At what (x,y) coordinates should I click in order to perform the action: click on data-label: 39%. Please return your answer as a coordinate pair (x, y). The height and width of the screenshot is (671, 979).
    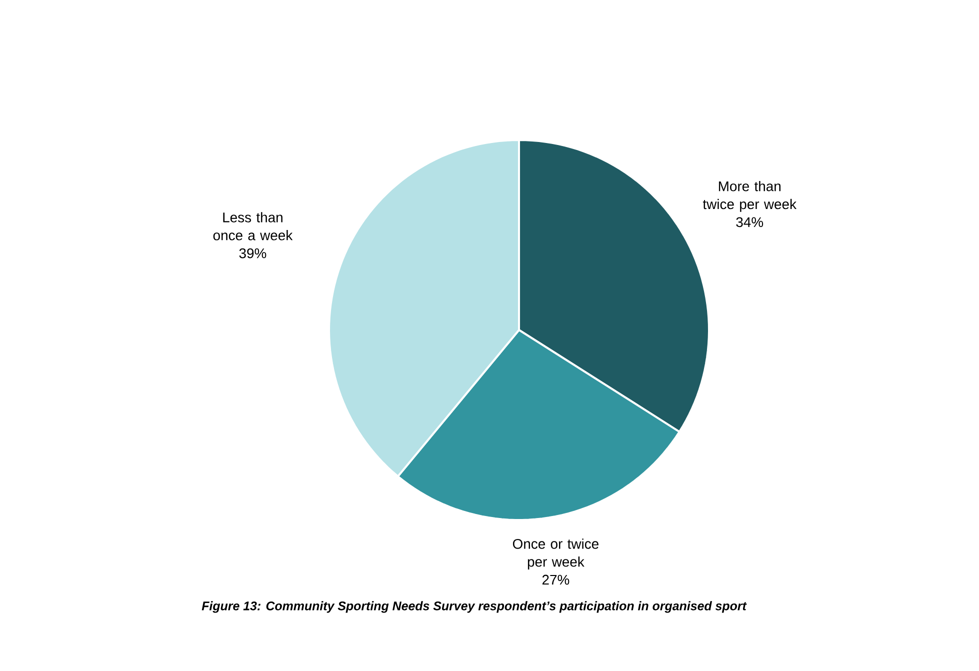
    Looking at the image, I should click on (252, 253).